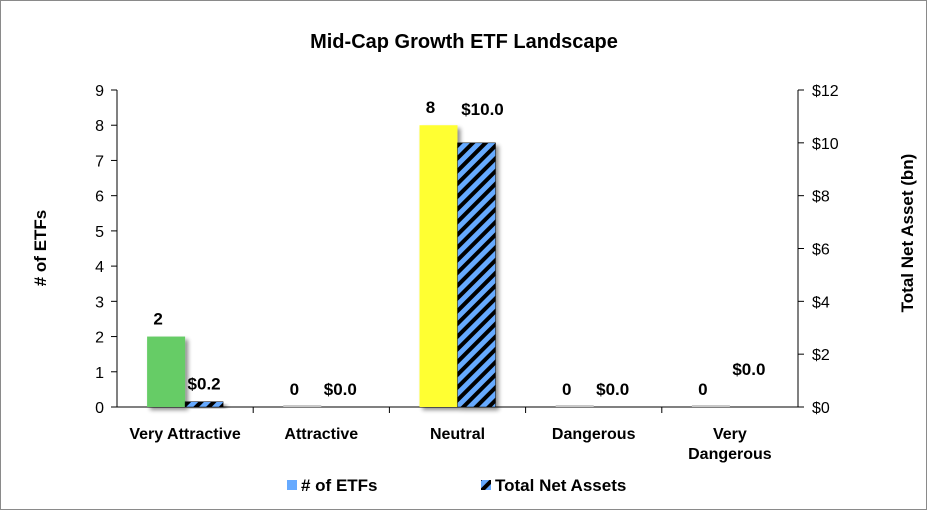  Describe the element at coordinates (99, 91) in the screenshot. I see `y-tick-label: 9` at that location.